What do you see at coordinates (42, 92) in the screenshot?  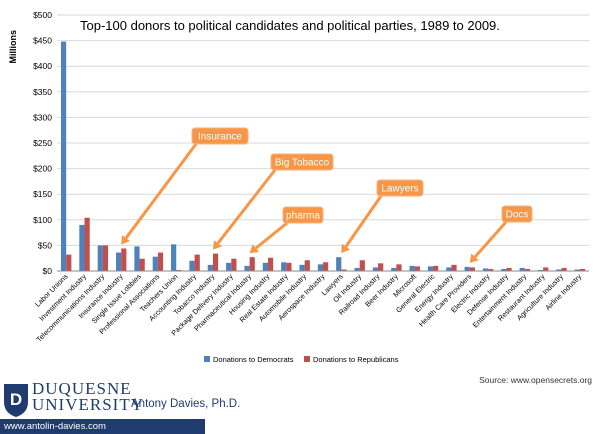 I see `y-tick-label: $350` at bounding box center [42, 92].